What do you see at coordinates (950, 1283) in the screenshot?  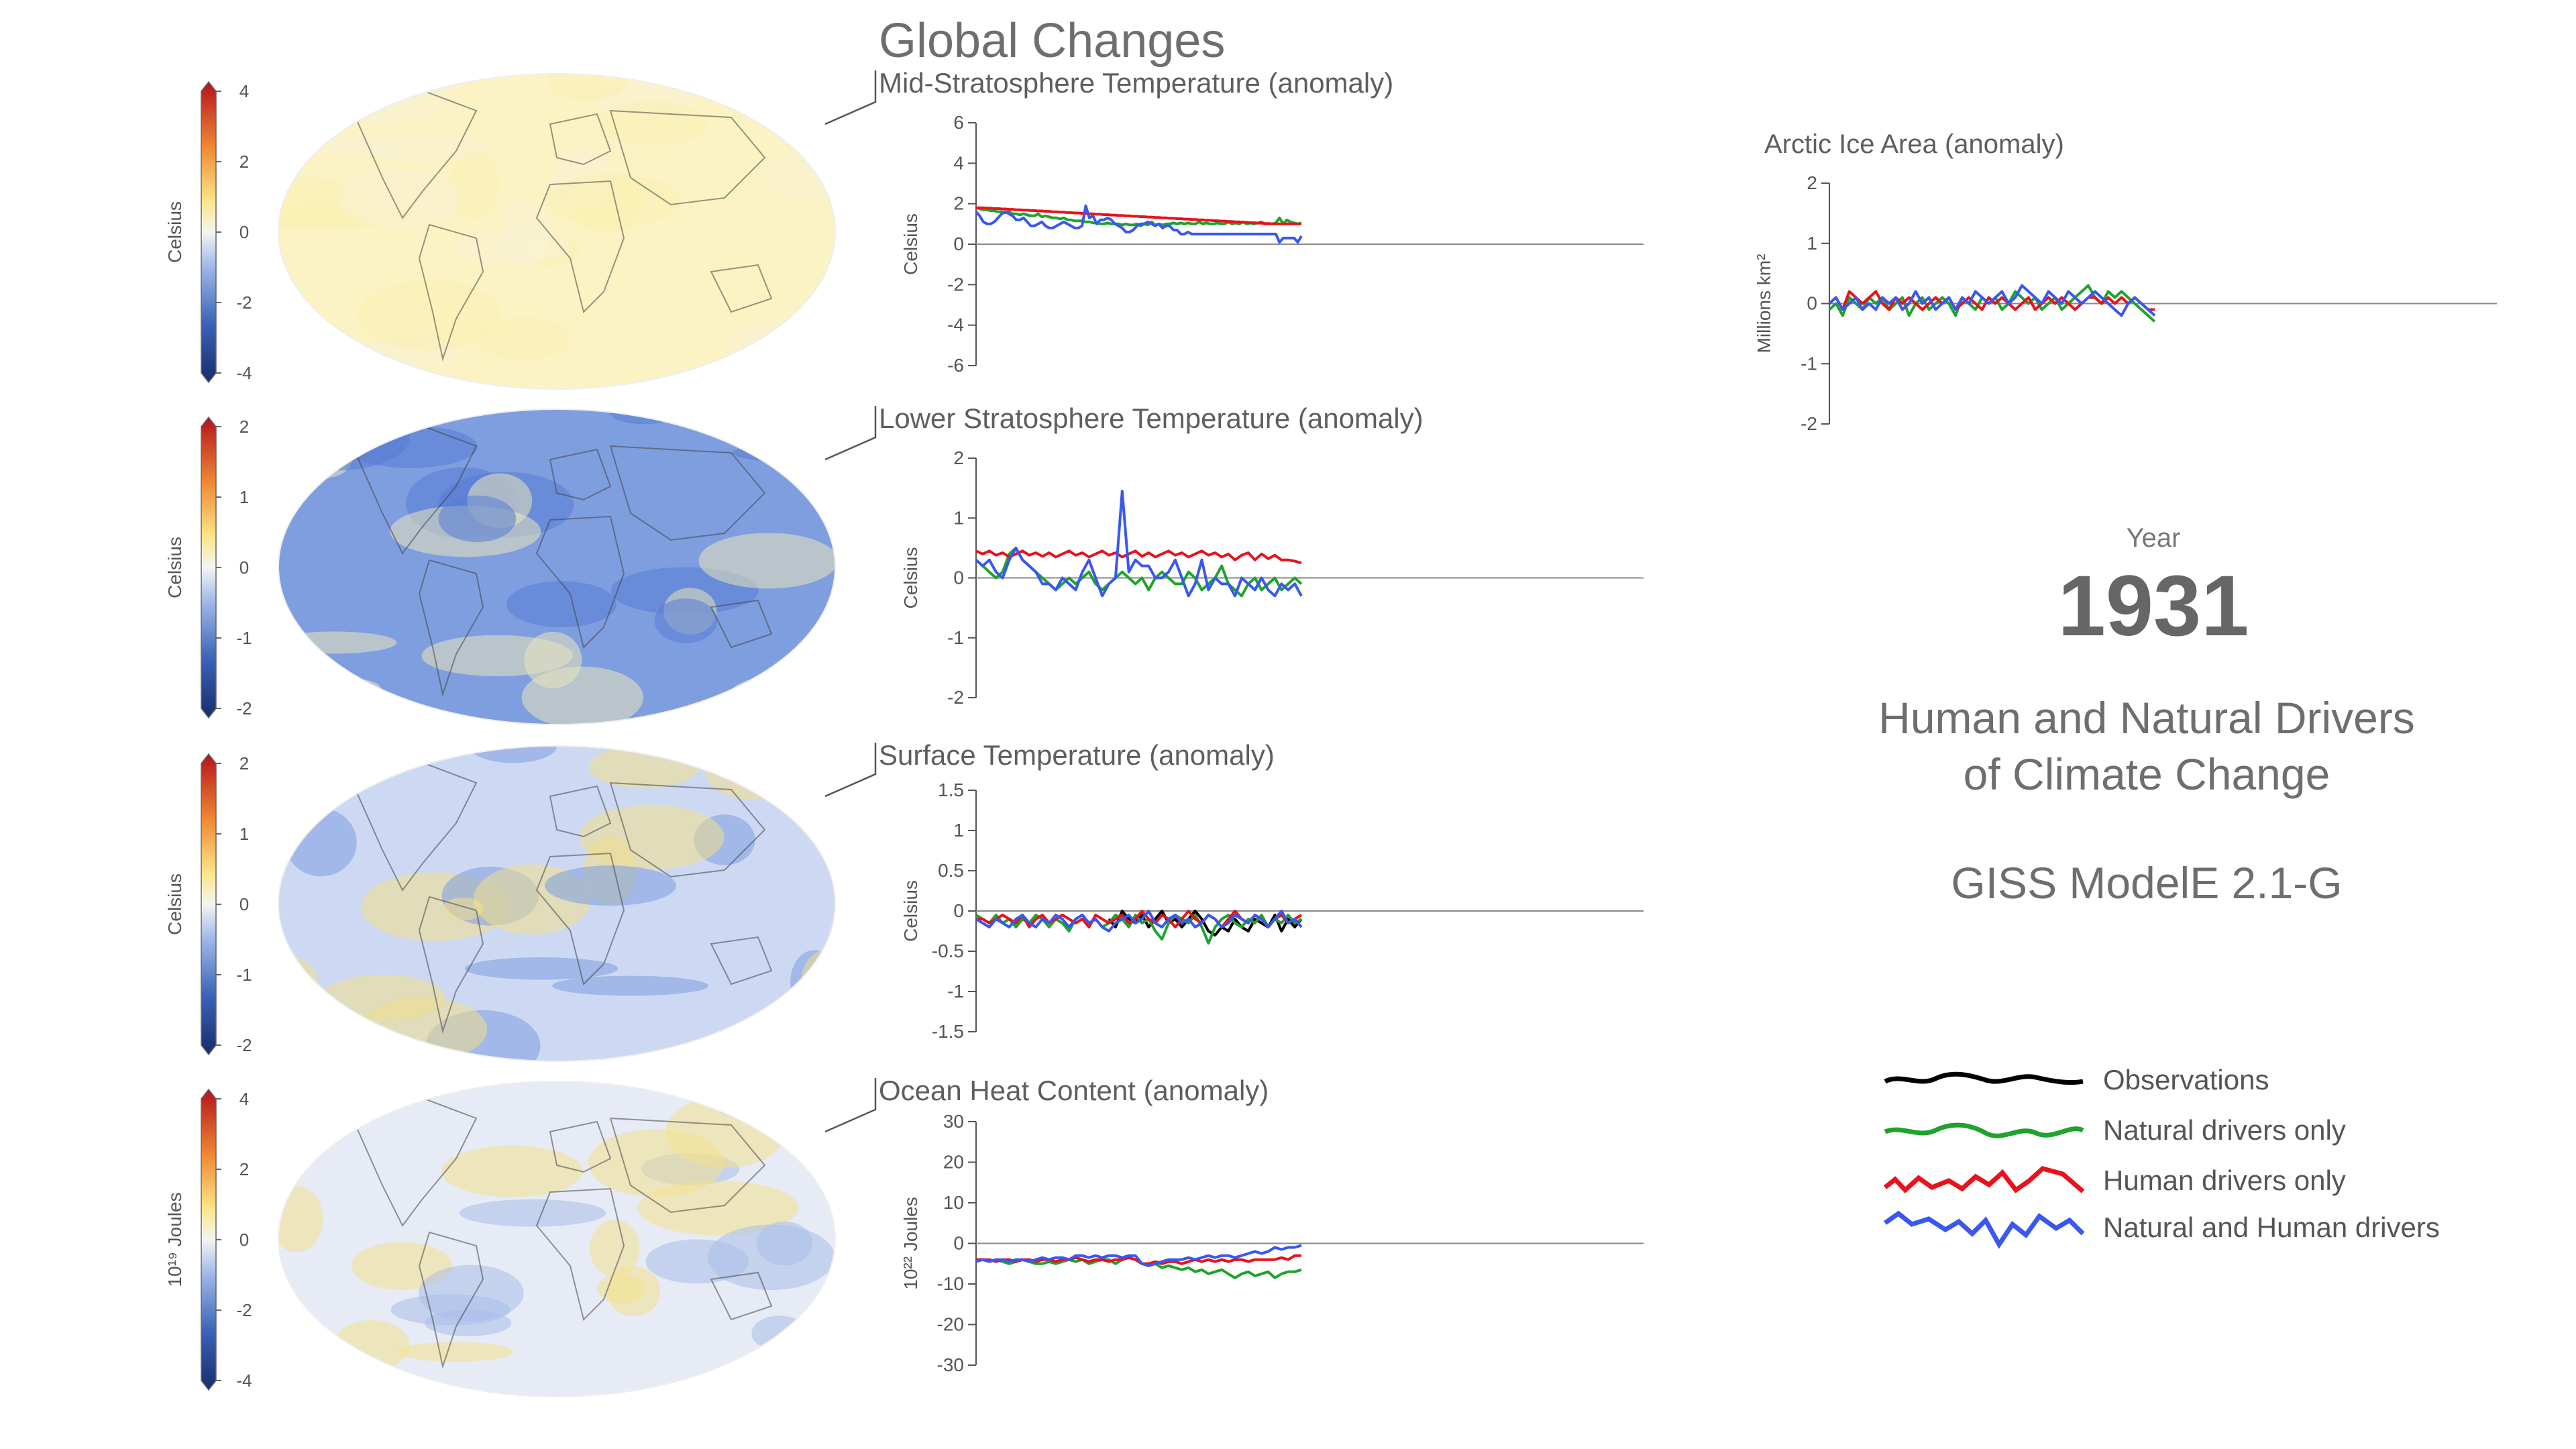 I see `y-tick-label: -10` at bounding box center [950, 1283].